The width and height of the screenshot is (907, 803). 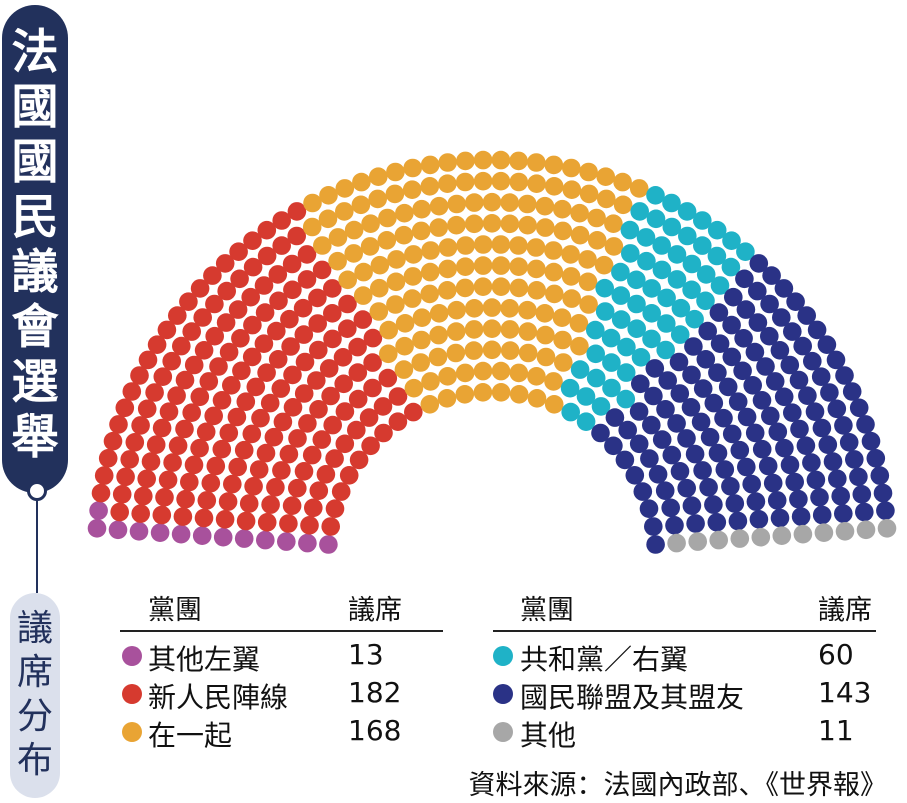 I want to click on legend-value-others: 11, so click(x=836, y=730).